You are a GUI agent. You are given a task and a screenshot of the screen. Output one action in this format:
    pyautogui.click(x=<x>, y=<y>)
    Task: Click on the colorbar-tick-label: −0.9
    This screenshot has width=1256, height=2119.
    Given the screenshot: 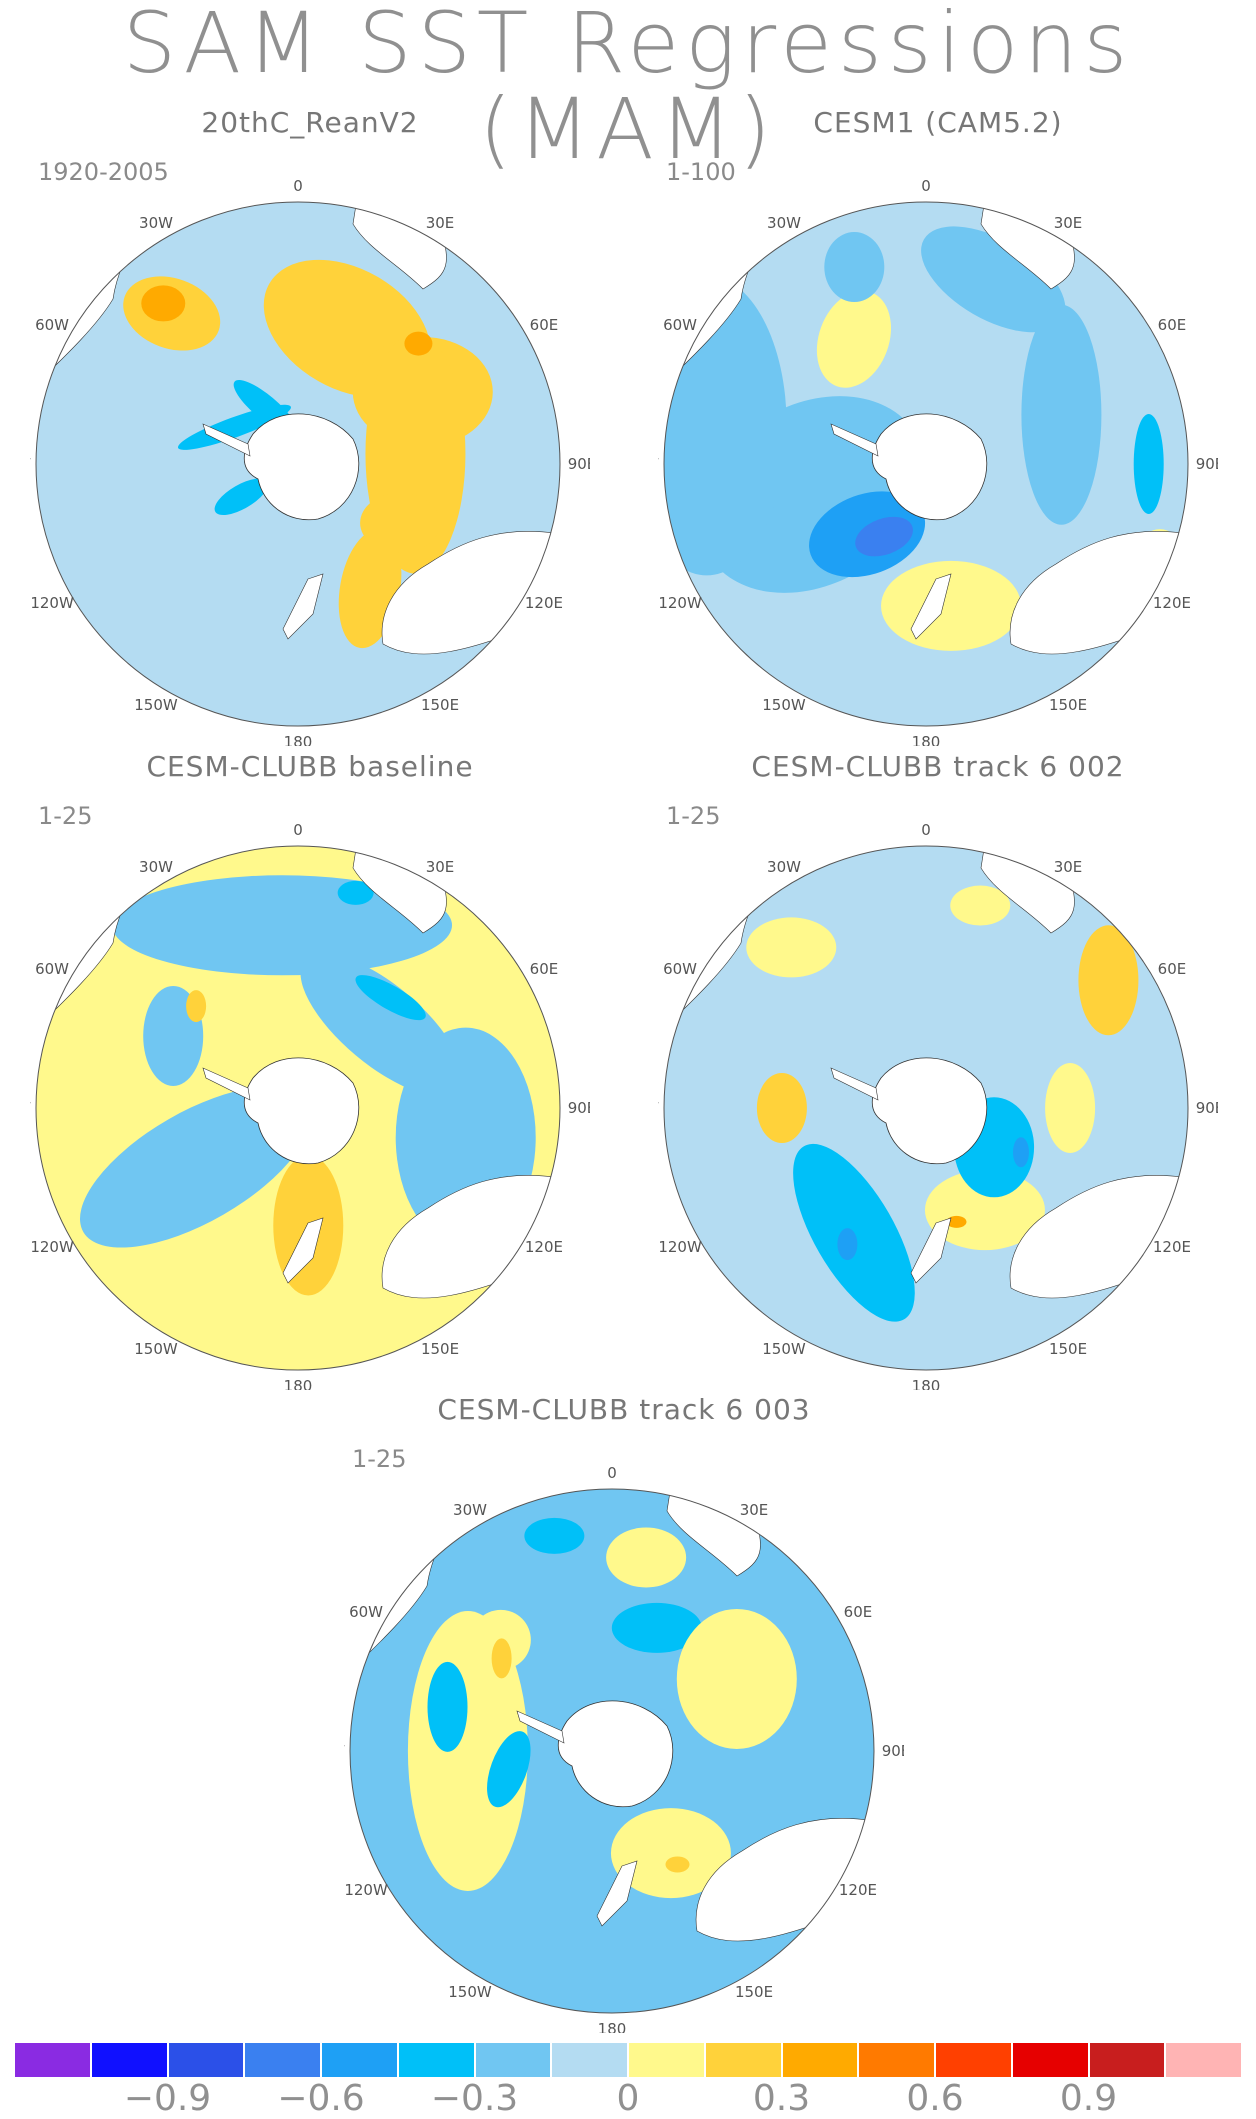 What is the action you would take?
    pyautogui.click(x=167, y=2098)
    